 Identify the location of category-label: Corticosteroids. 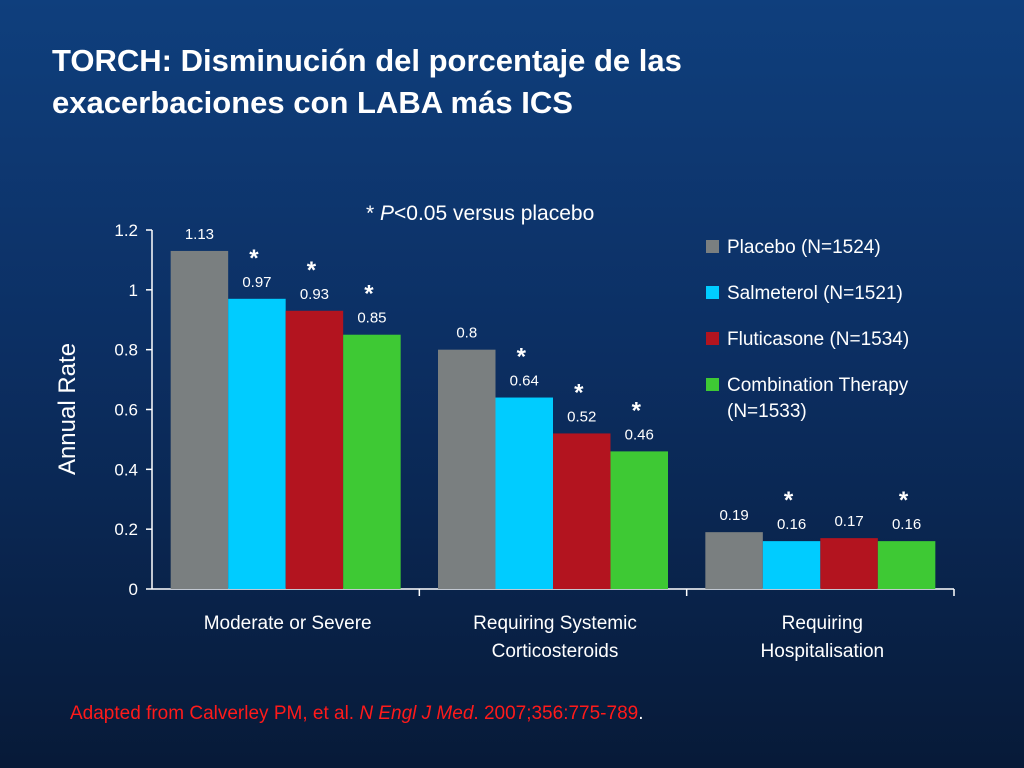
(555, 651).